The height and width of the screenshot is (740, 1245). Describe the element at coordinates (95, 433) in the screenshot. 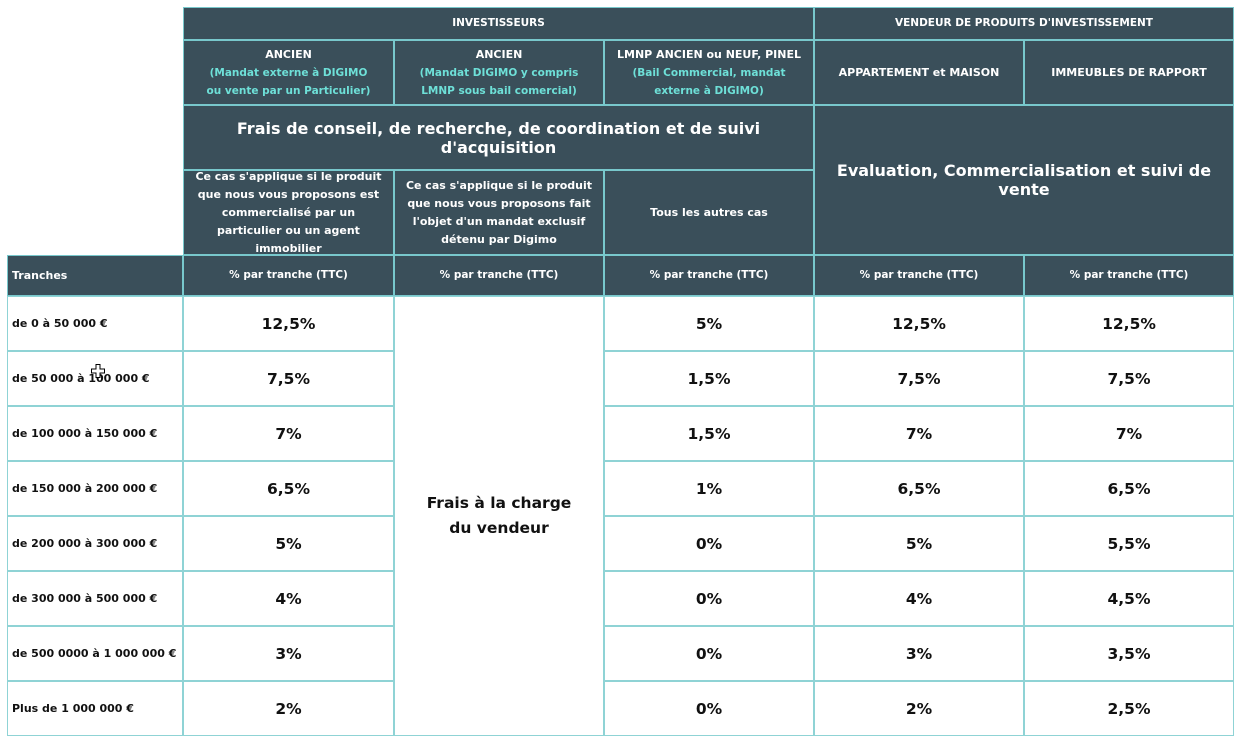

I see `tranche-cell: de 100 000 à 150 000 €` at that location.